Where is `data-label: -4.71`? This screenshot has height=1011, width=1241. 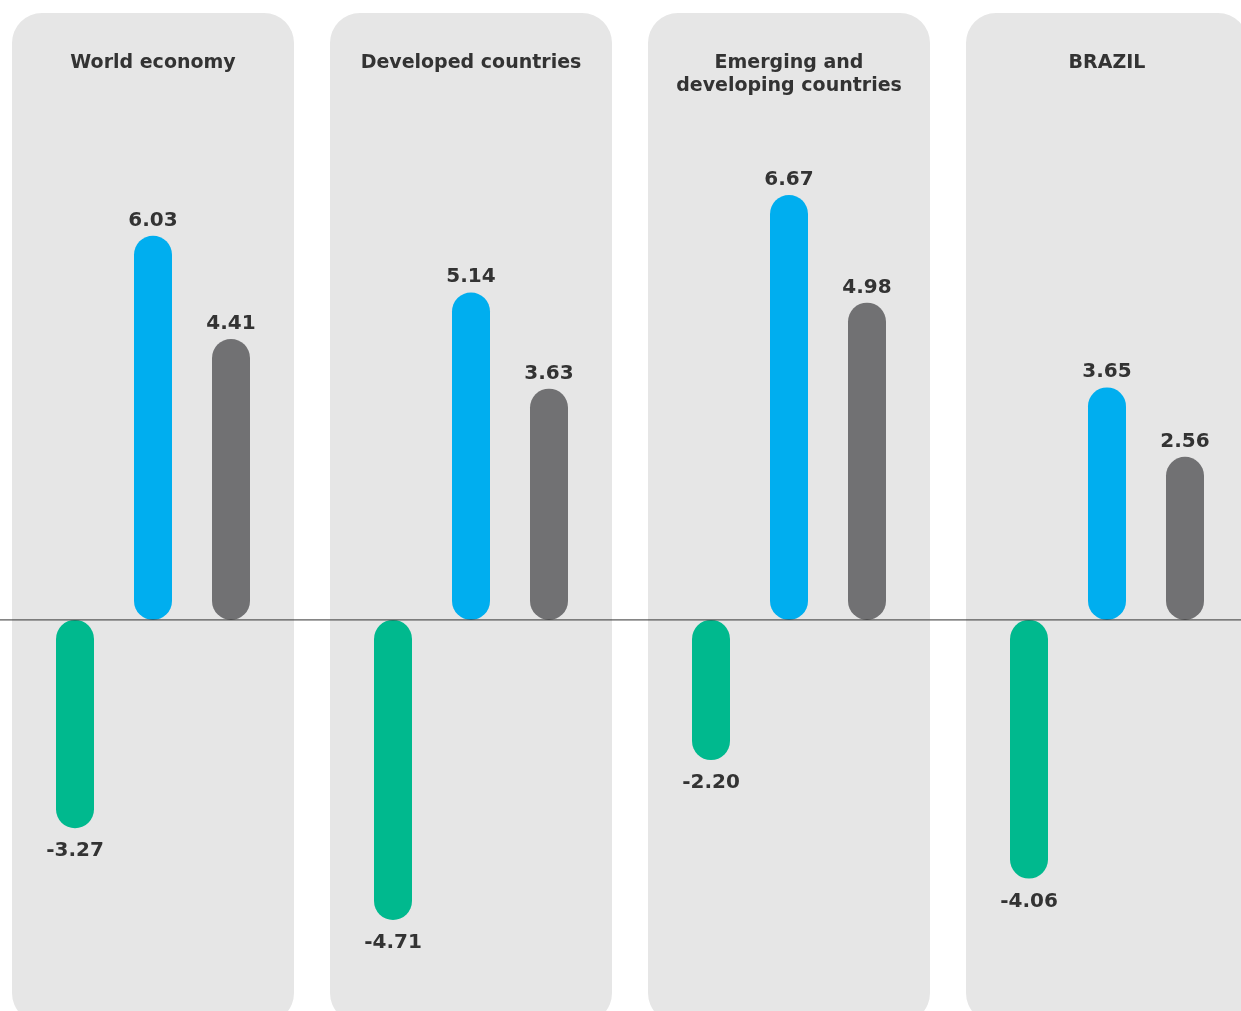
data-label: -4.71 is located at coordinates (393, 940).